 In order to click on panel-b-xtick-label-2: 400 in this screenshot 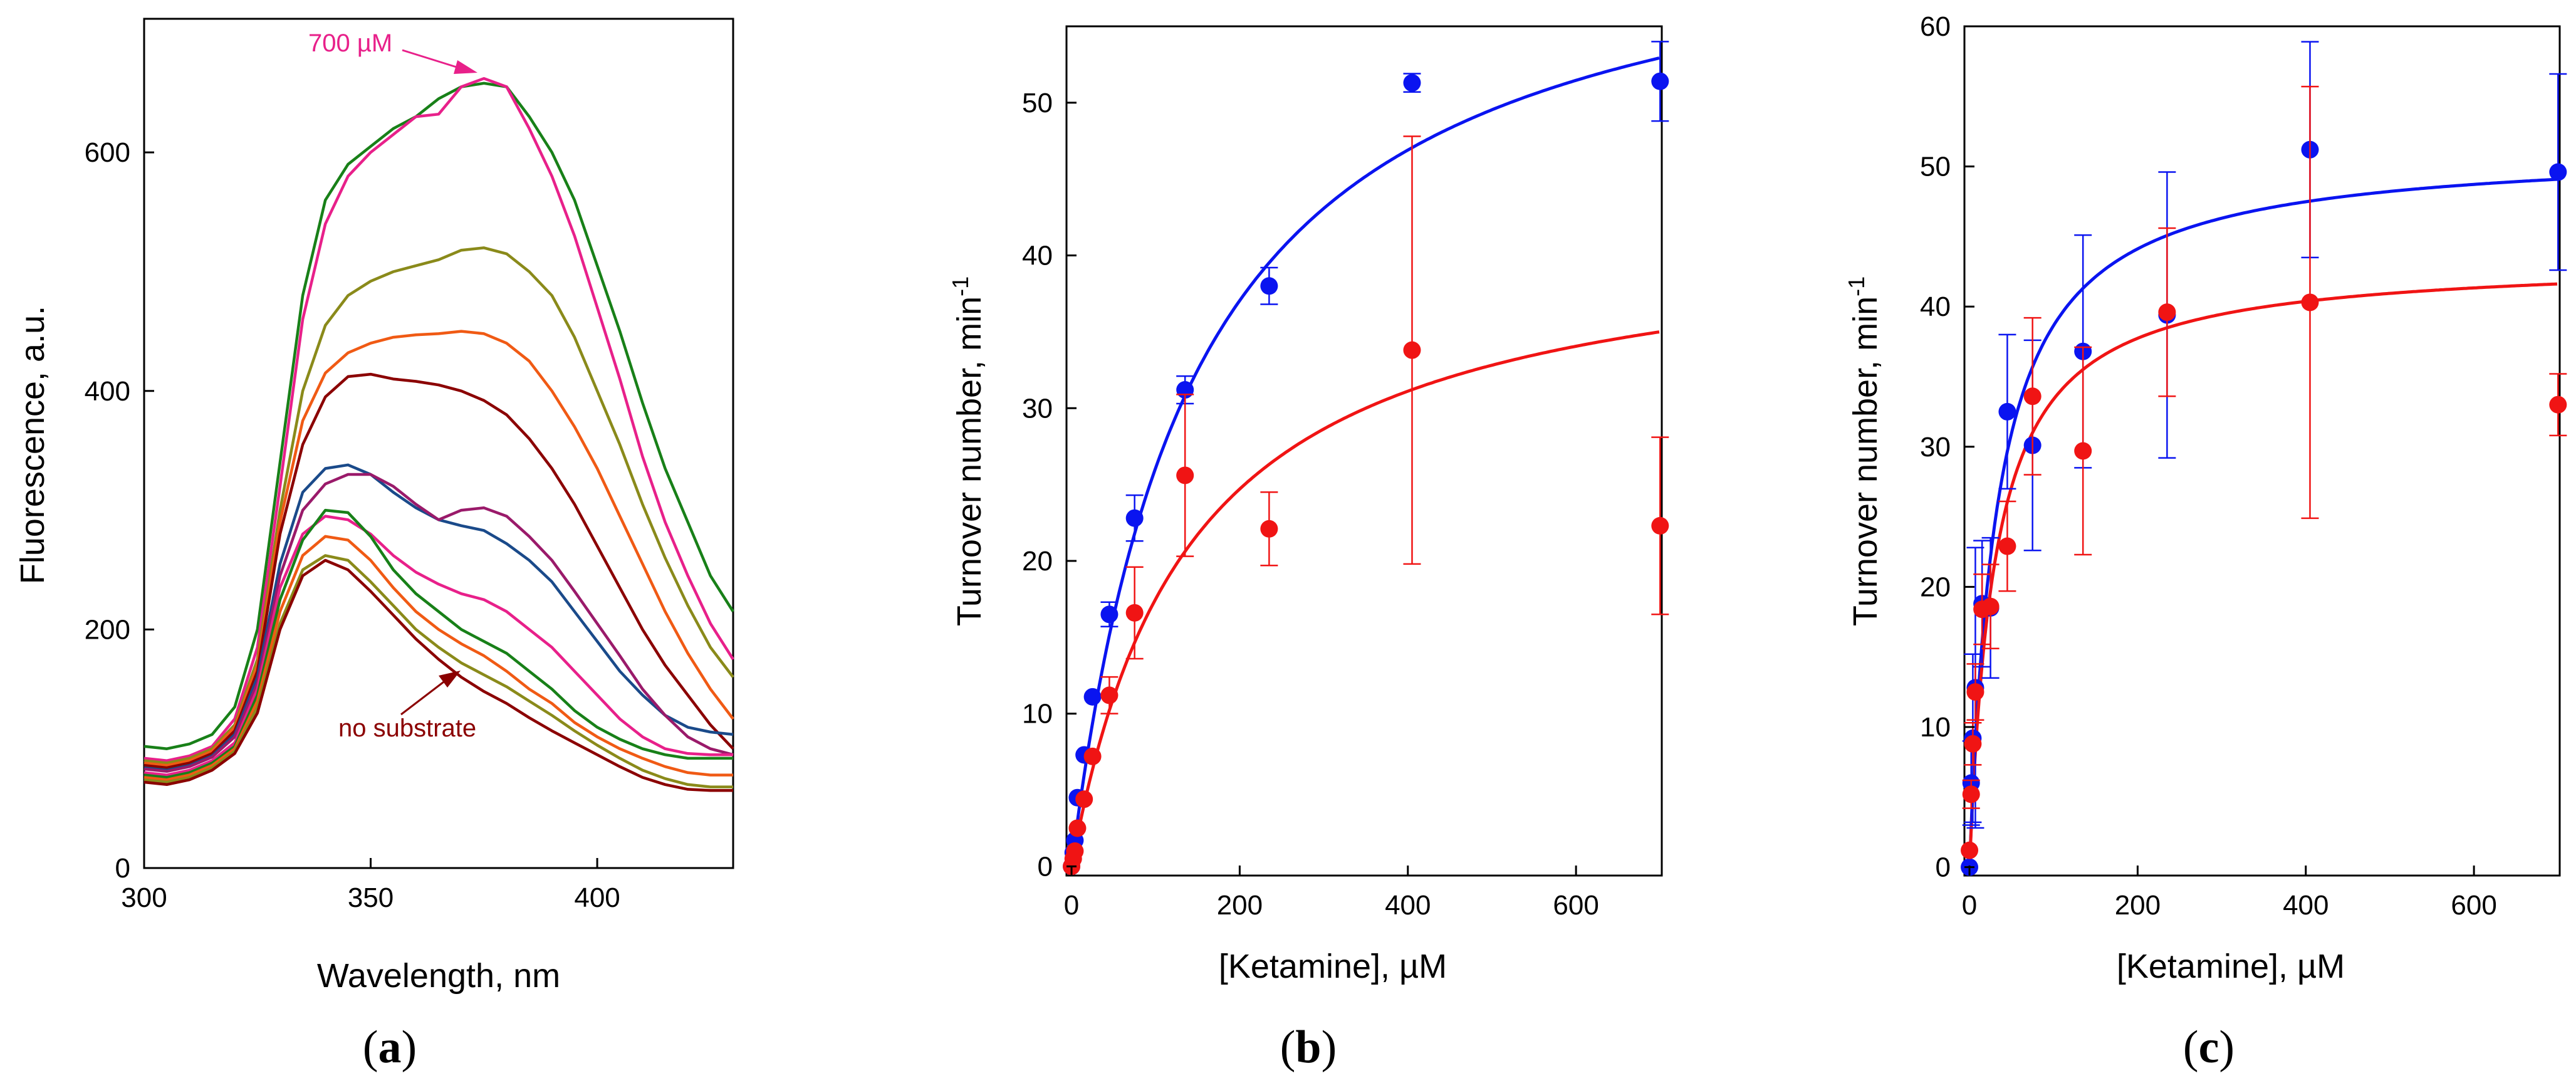, I will do `click(1408, 905)`.